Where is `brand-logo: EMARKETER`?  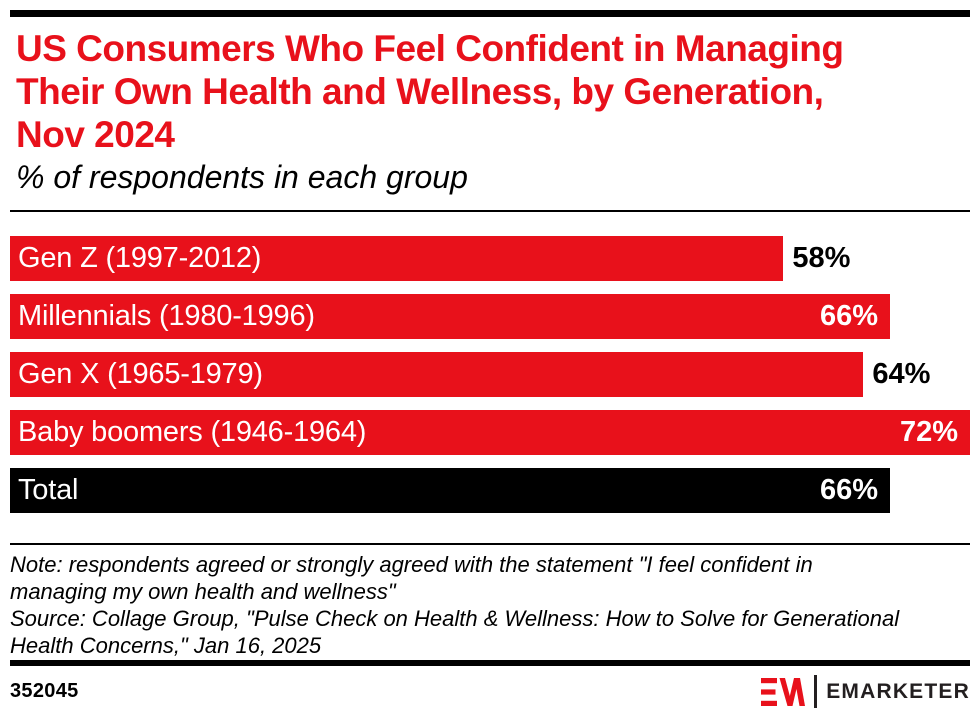 brand-logo: EMARKETER is located at coordinates (865, 691).